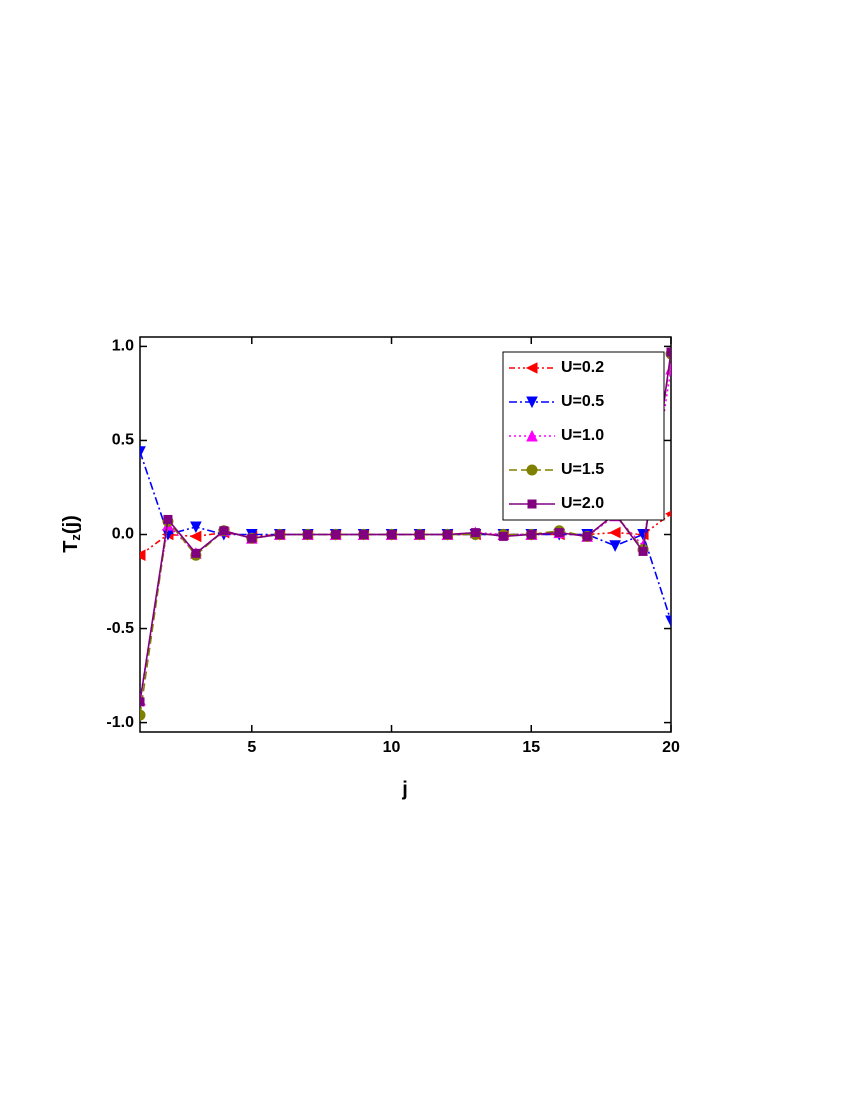 The width and height of the screenshot is (850, 1100). What do you see at coordinates (71, 547) in the screenshot?
I see `y-label-base: T` at bounding box center [71, 547].